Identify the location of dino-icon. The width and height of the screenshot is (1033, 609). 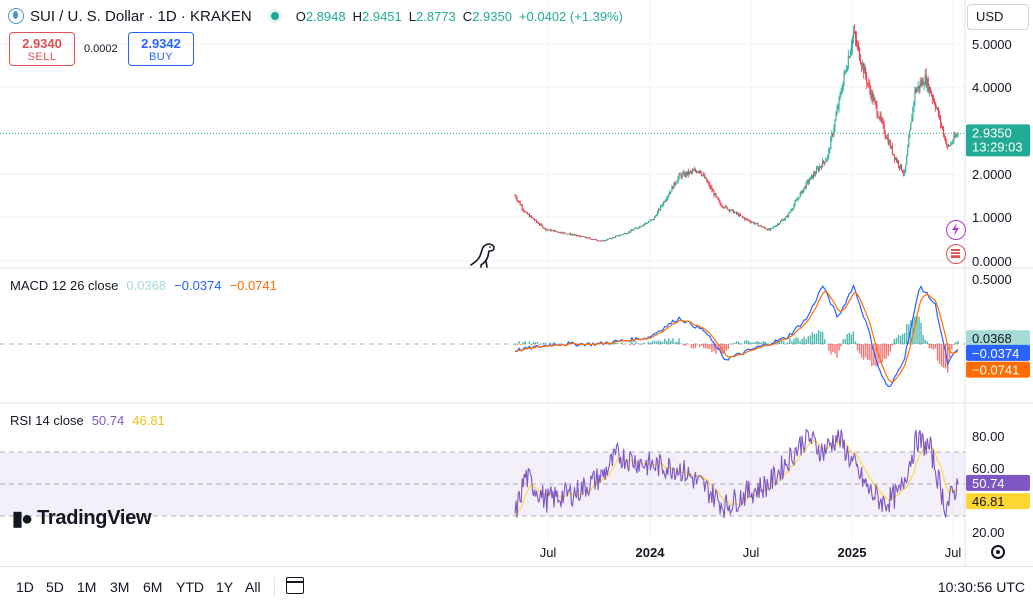
(483, 254).